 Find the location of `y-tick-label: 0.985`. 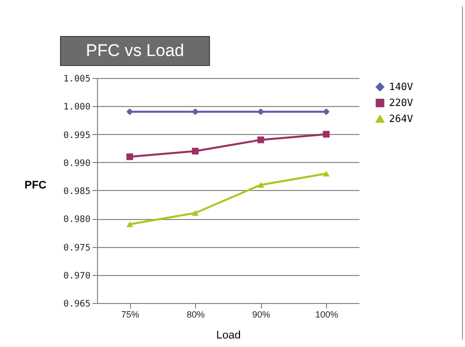

y-tick-label: 0.985 is located at coordinates (76, 192).